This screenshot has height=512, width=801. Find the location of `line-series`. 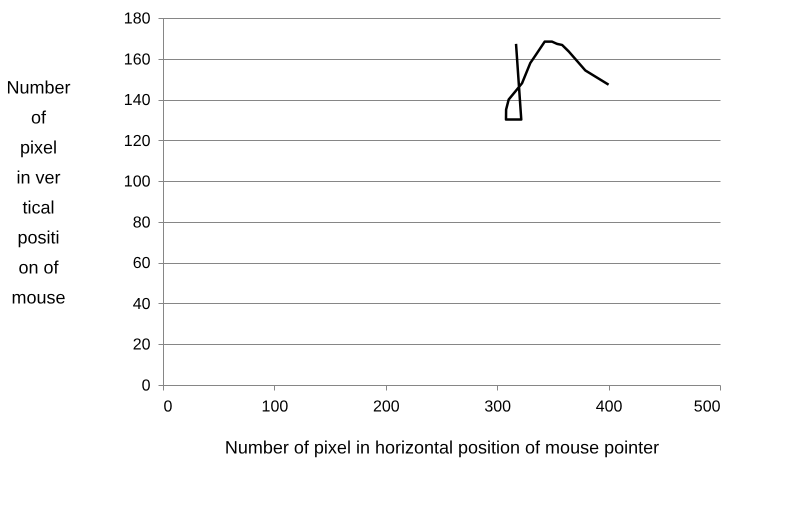

line-series is located at coordinates (557, 80).